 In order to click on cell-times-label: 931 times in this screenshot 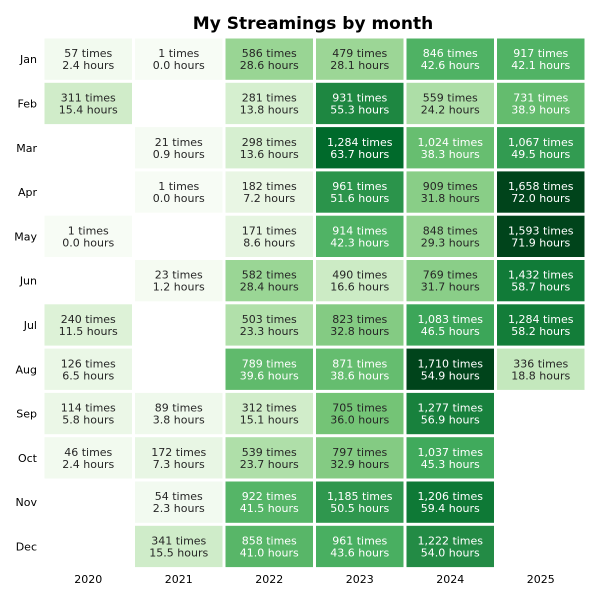, I will do `click(359, 97)`.